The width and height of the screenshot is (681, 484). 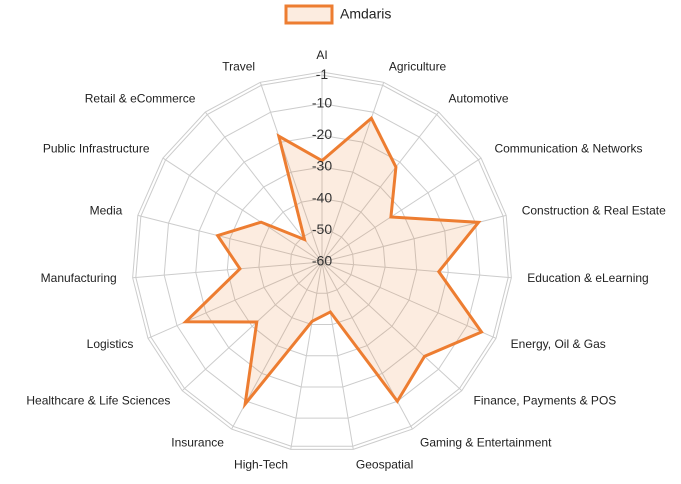 What do you see at coordinates (96, 149) in the screenshot?
I see `category-label: Public Infrastructure` at bounding box center [96, 149].